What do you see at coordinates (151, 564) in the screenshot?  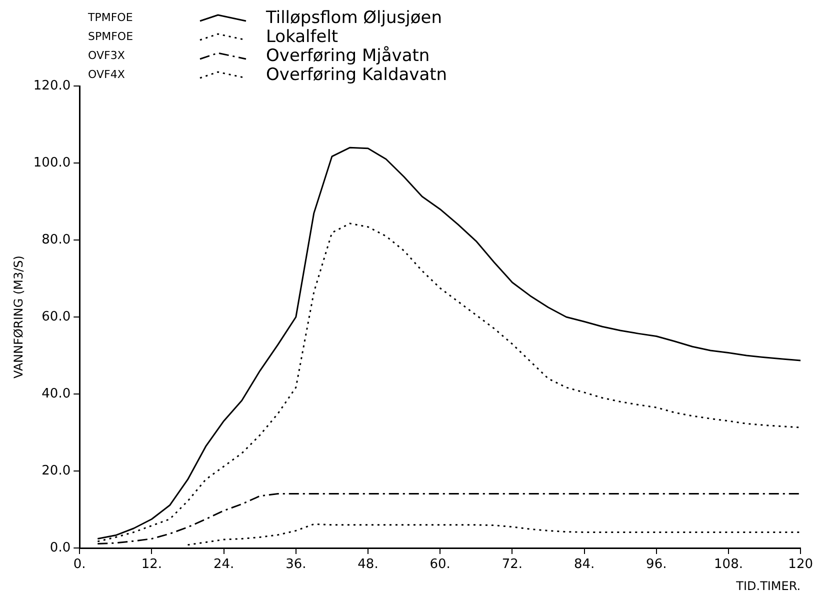 I see `x-tick-label: 12.` at bounding box center [151, 564].